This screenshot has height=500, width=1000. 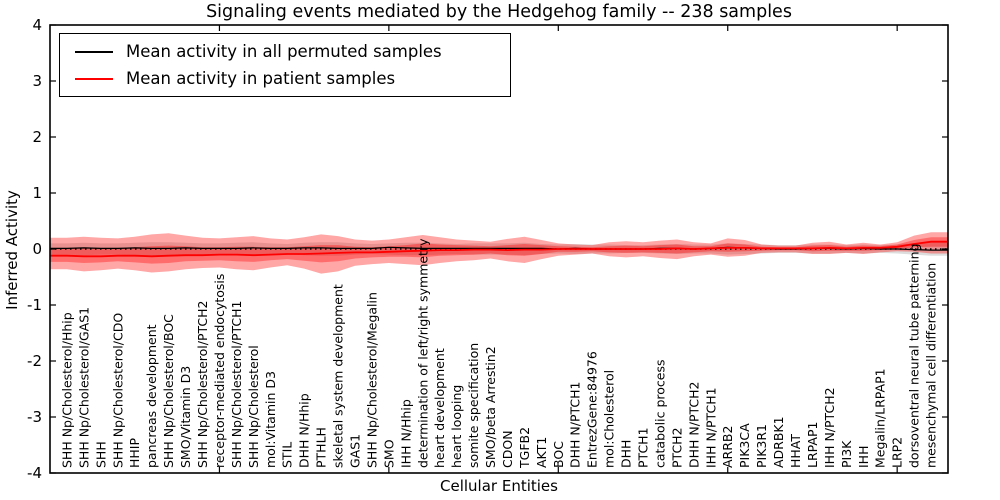 What do you see at coordinates (676, 447) in the screenshot?
I see `category-label: PTCH2` at bounding box center [676, 447].